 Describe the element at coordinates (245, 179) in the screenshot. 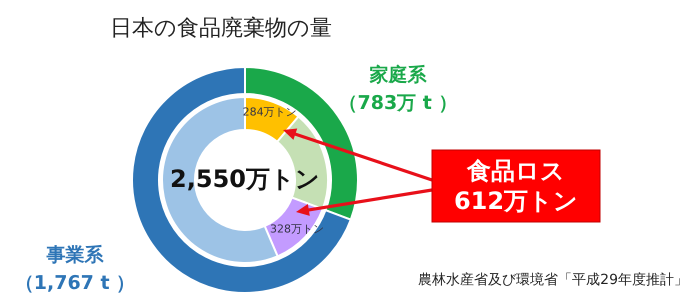

I see `text: 2,550万トン` at that location.